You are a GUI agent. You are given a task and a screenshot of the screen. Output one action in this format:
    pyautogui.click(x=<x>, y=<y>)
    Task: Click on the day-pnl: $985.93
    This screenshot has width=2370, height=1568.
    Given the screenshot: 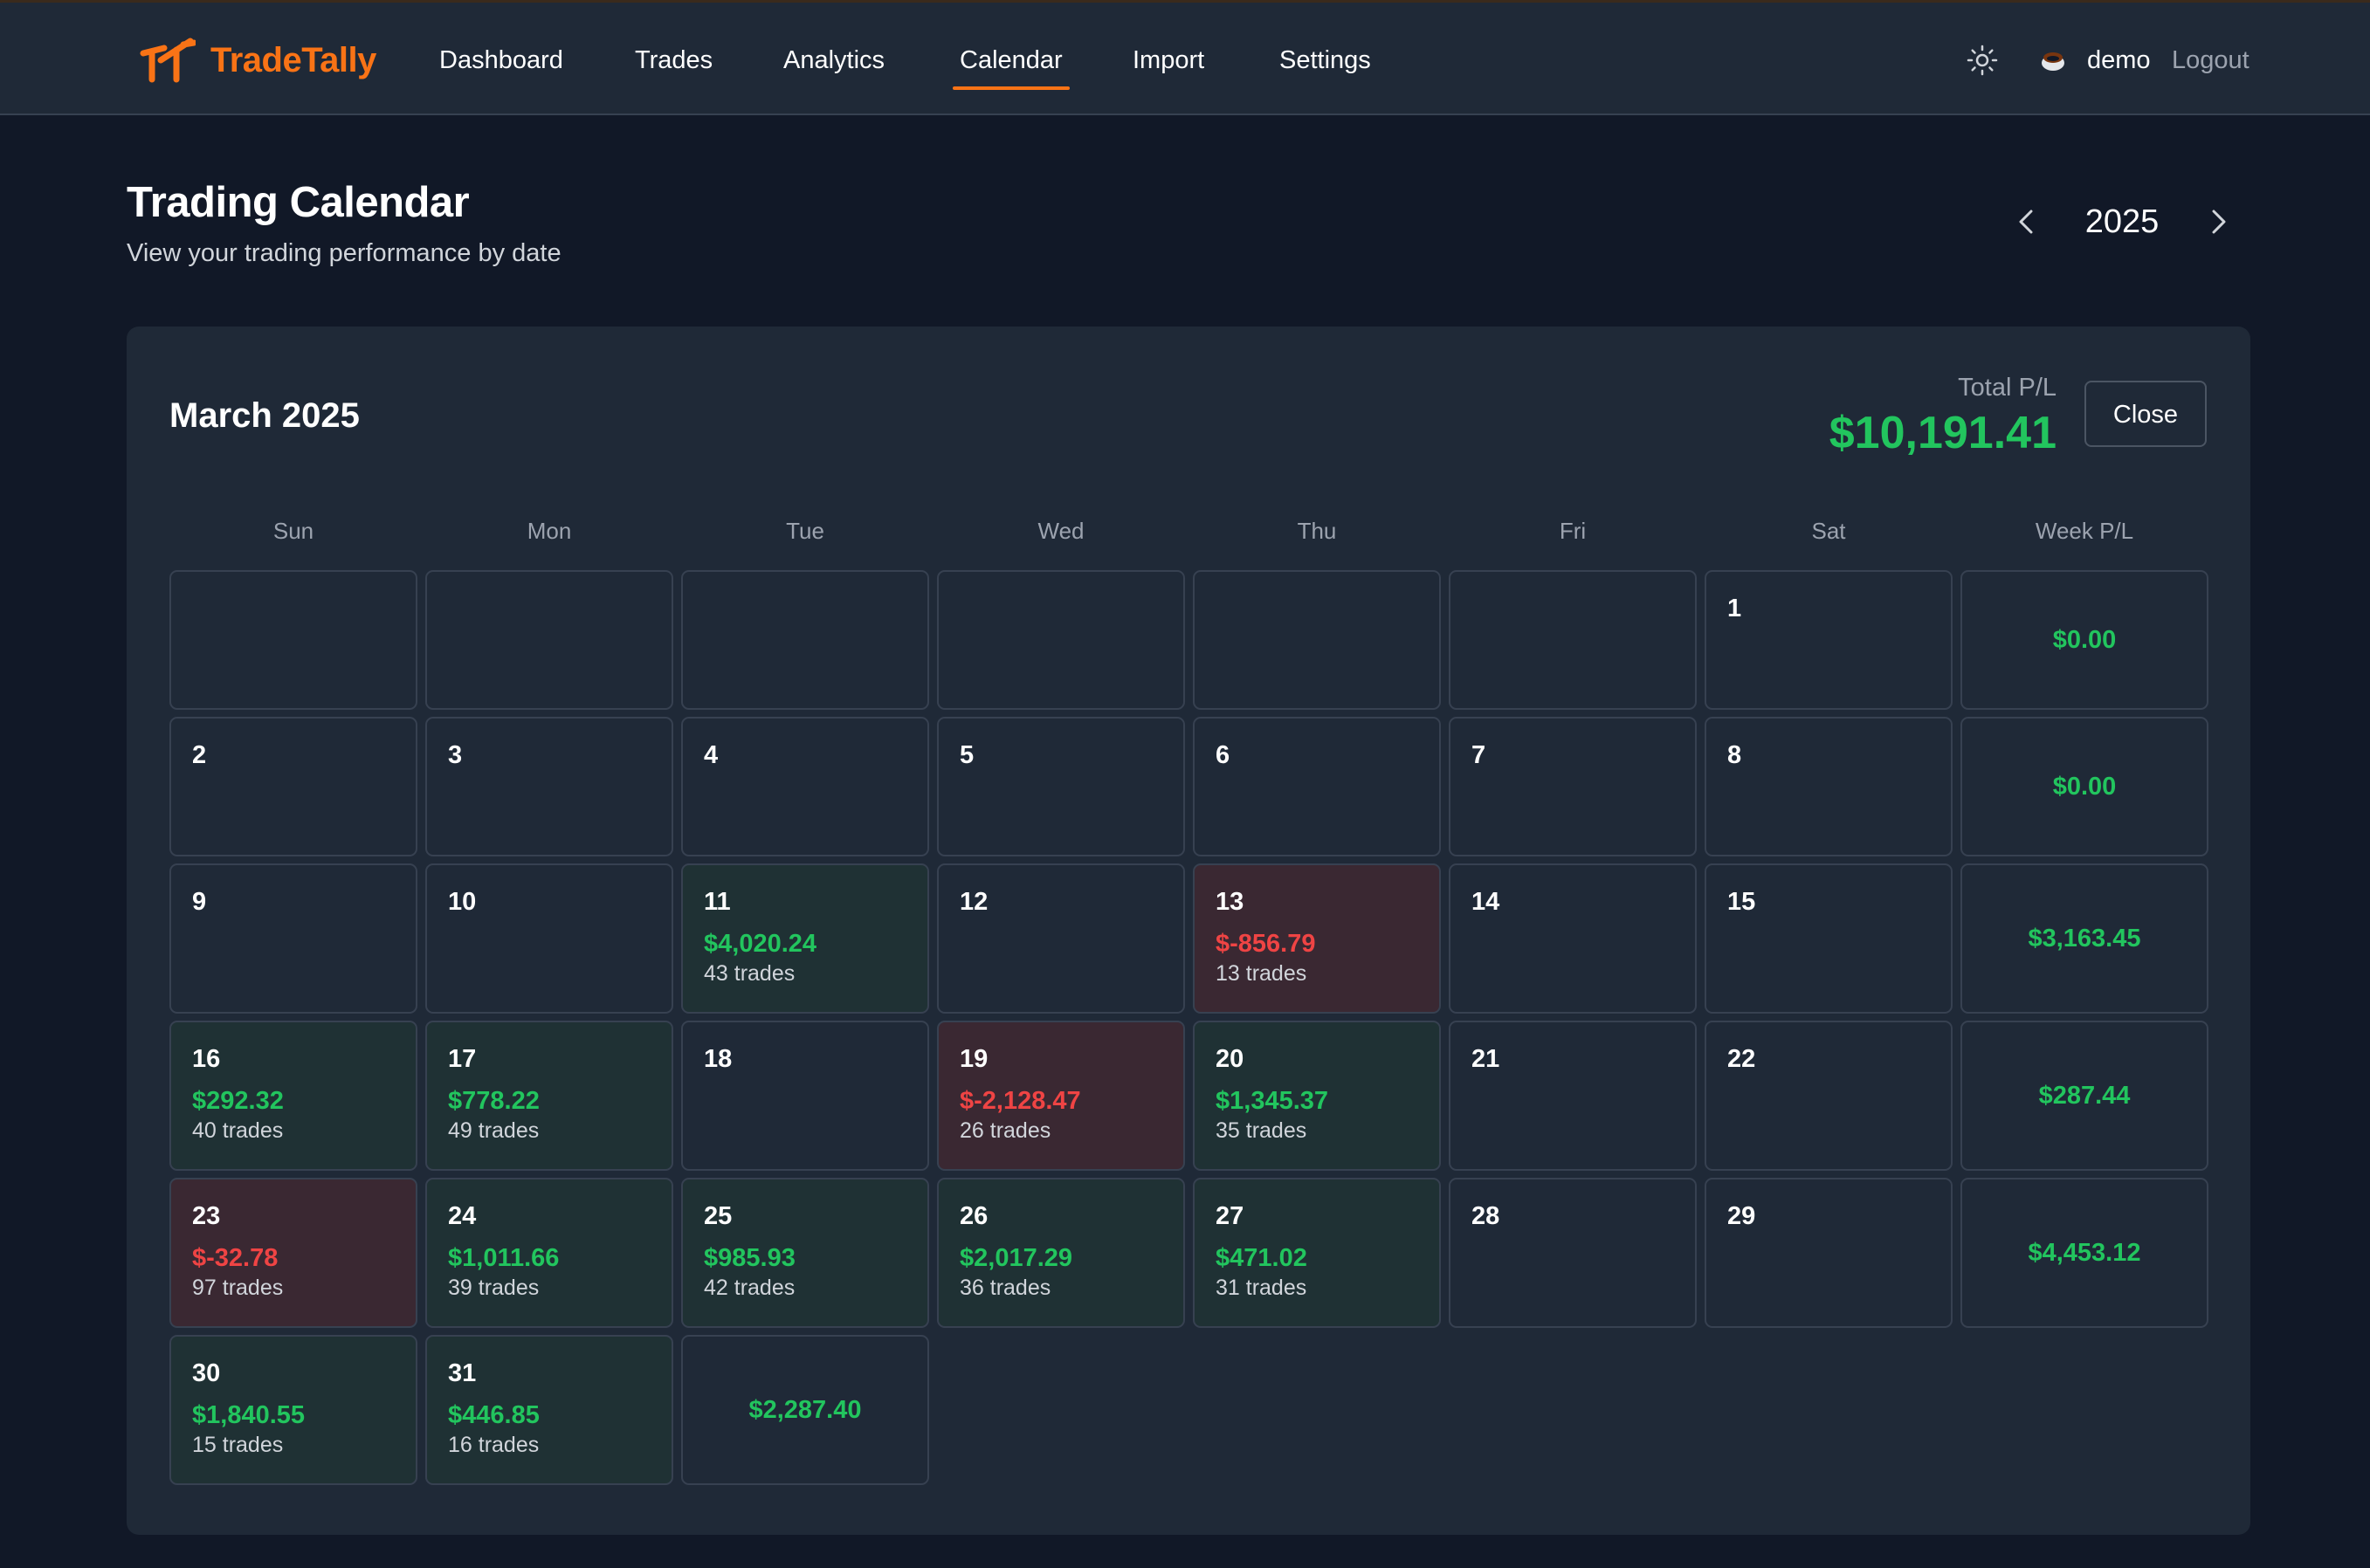 What is the action you would take?
    pyautogui.click(x=750, y=1258)
    